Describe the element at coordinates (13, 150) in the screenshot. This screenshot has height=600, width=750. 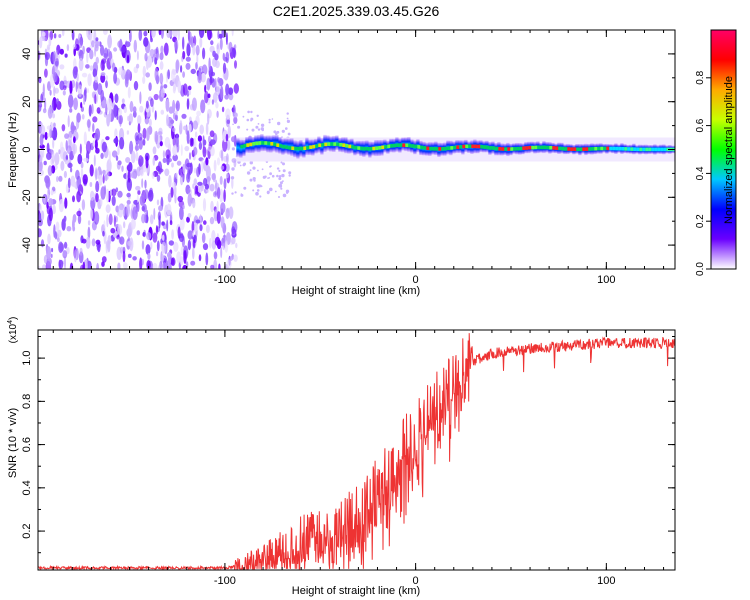
I see `spectrogram-y-label: Frequency (Hz)` at that location.